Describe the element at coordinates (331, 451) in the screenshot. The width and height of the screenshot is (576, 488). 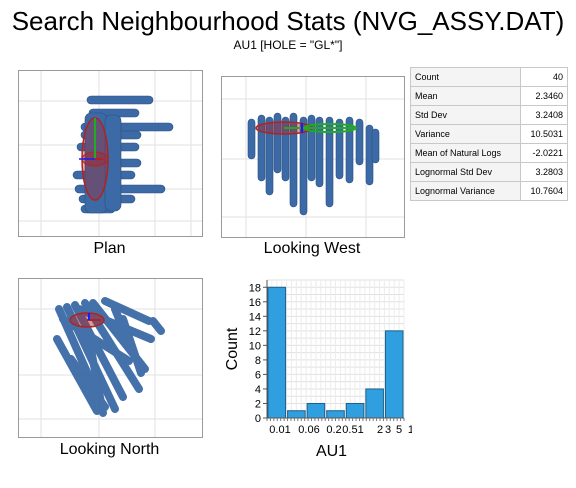
I see `x-axis-title: AU1` at that location.